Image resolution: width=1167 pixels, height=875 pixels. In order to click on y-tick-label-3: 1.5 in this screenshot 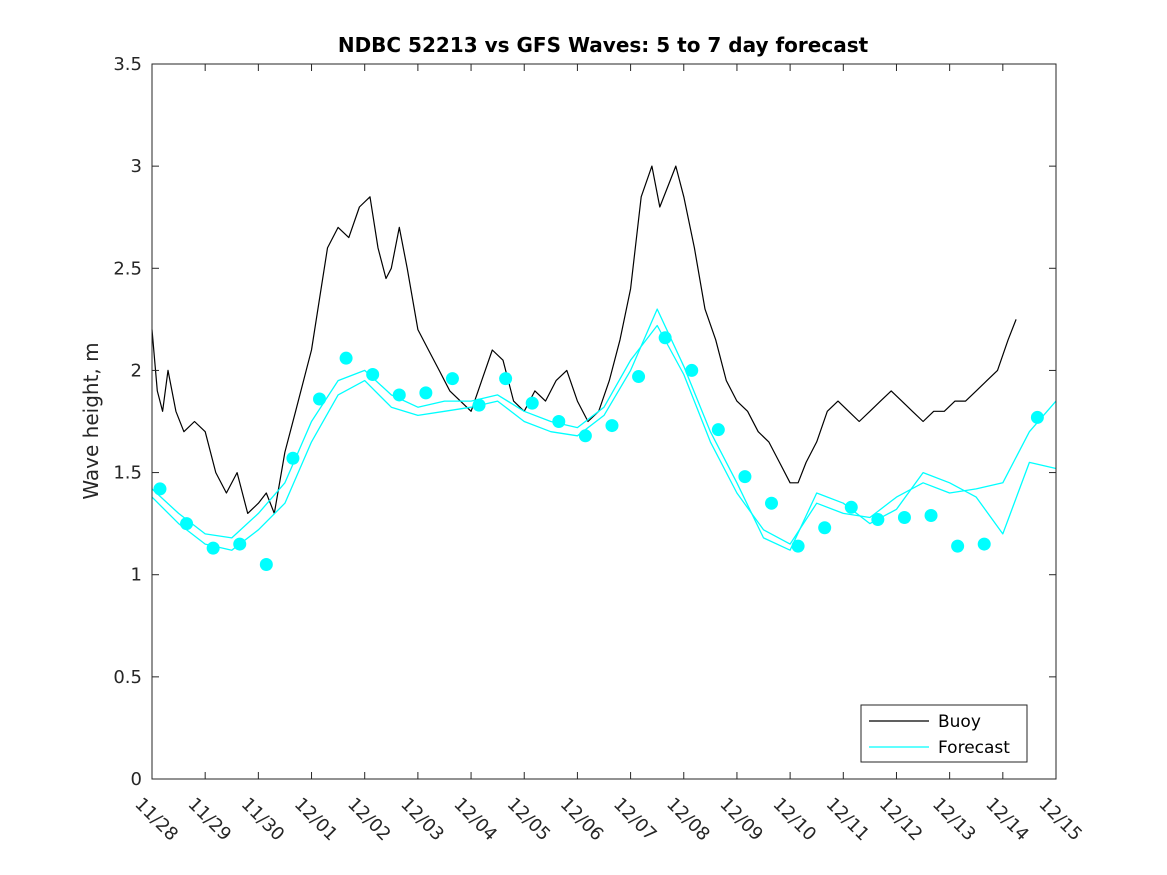, I will do `click(127, 473)`.